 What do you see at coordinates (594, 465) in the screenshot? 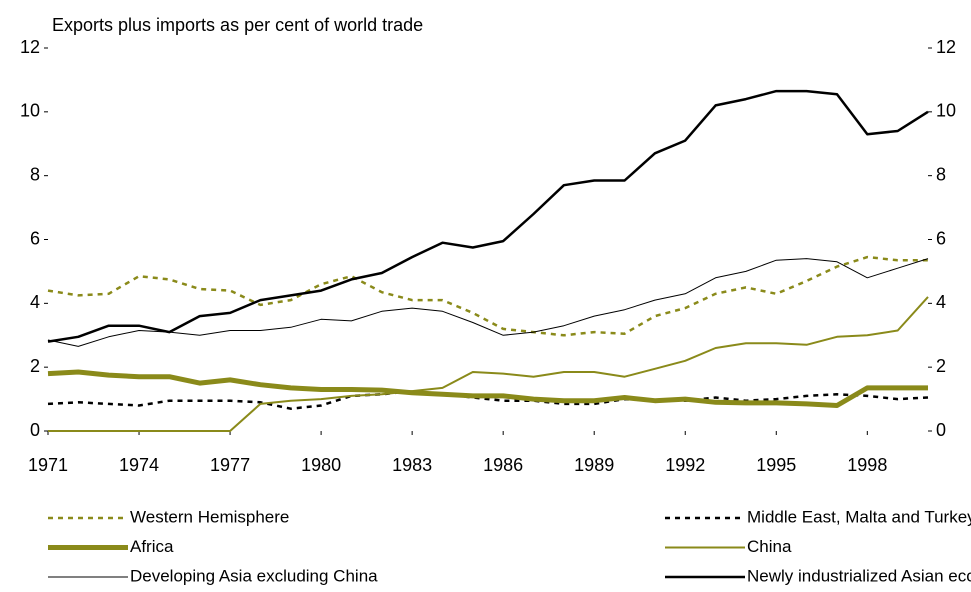
I see `x-tick-label: 1989` at bounding box center [594, 465].